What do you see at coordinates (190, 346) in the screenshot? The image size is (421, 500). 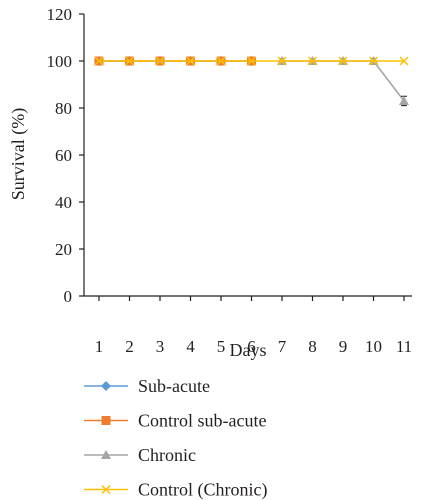 I see `x-tick-label: 4` at bounding box center [190, 346].